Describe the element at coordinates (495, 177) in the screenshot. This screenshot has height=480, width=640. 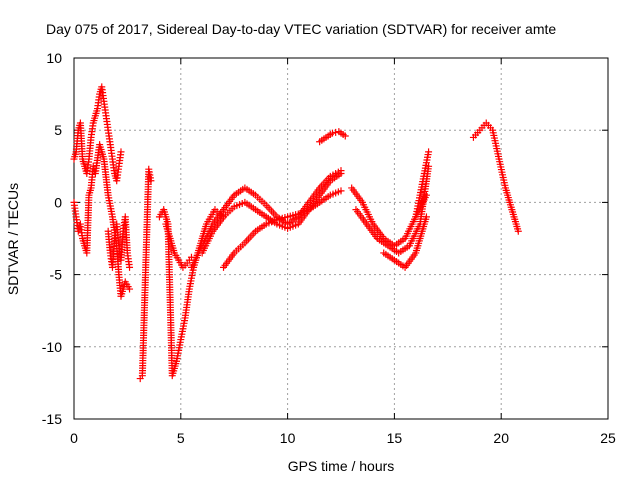
I see `series-decline-19-21h` at that location.